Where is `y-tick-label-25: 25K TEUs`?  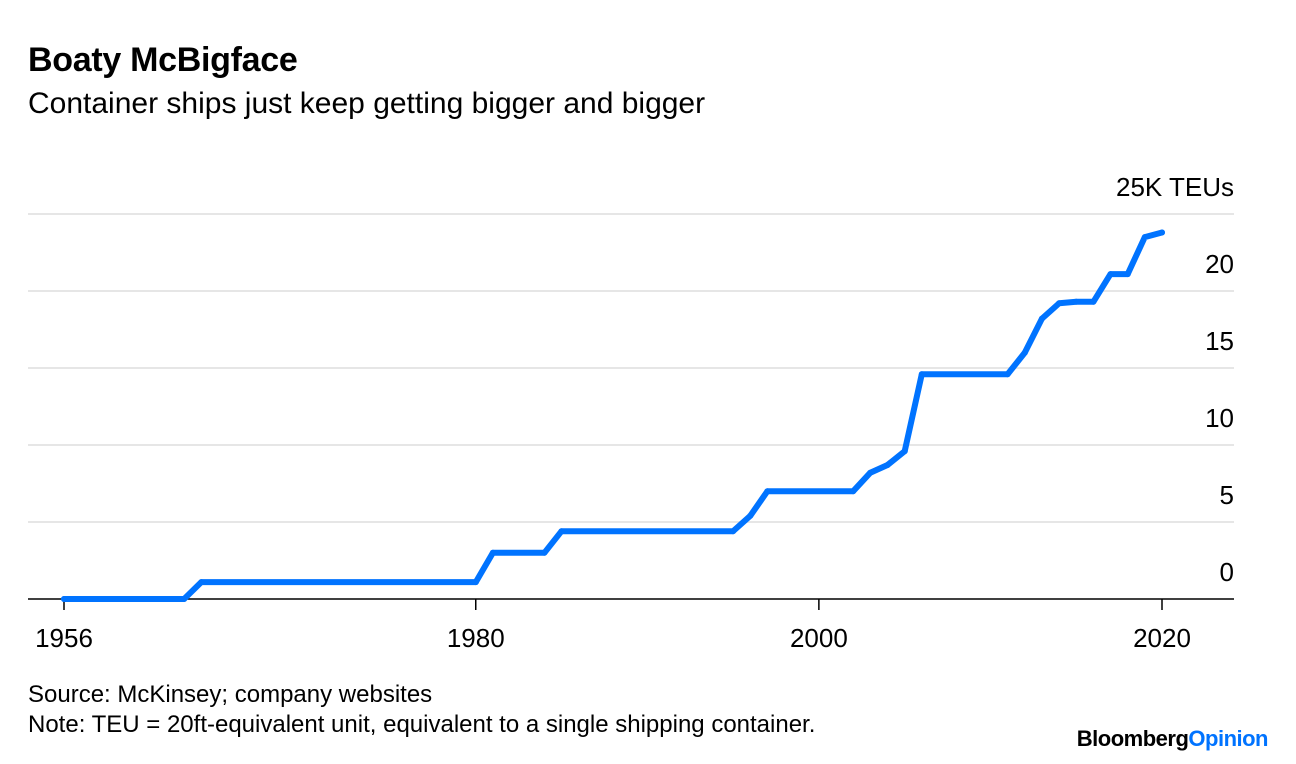 y-tick-label-25: 25K TEUs is located at coordinates (1175, 187).